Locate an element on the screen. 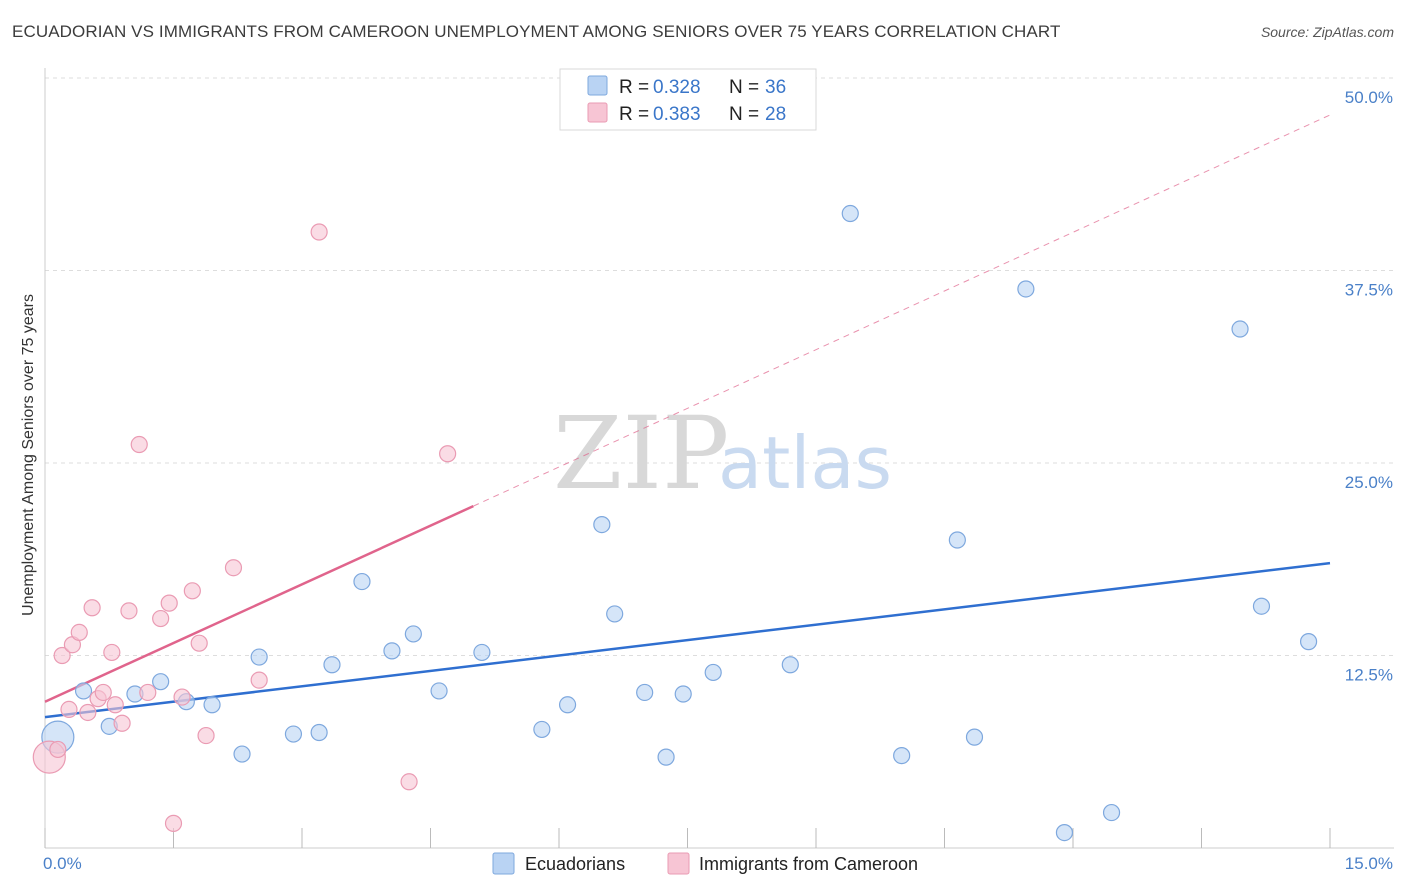 The height and width of the screenshot is (892, 1406). legend-r-value-1: 0.328 is located at coordinates (677, 87).